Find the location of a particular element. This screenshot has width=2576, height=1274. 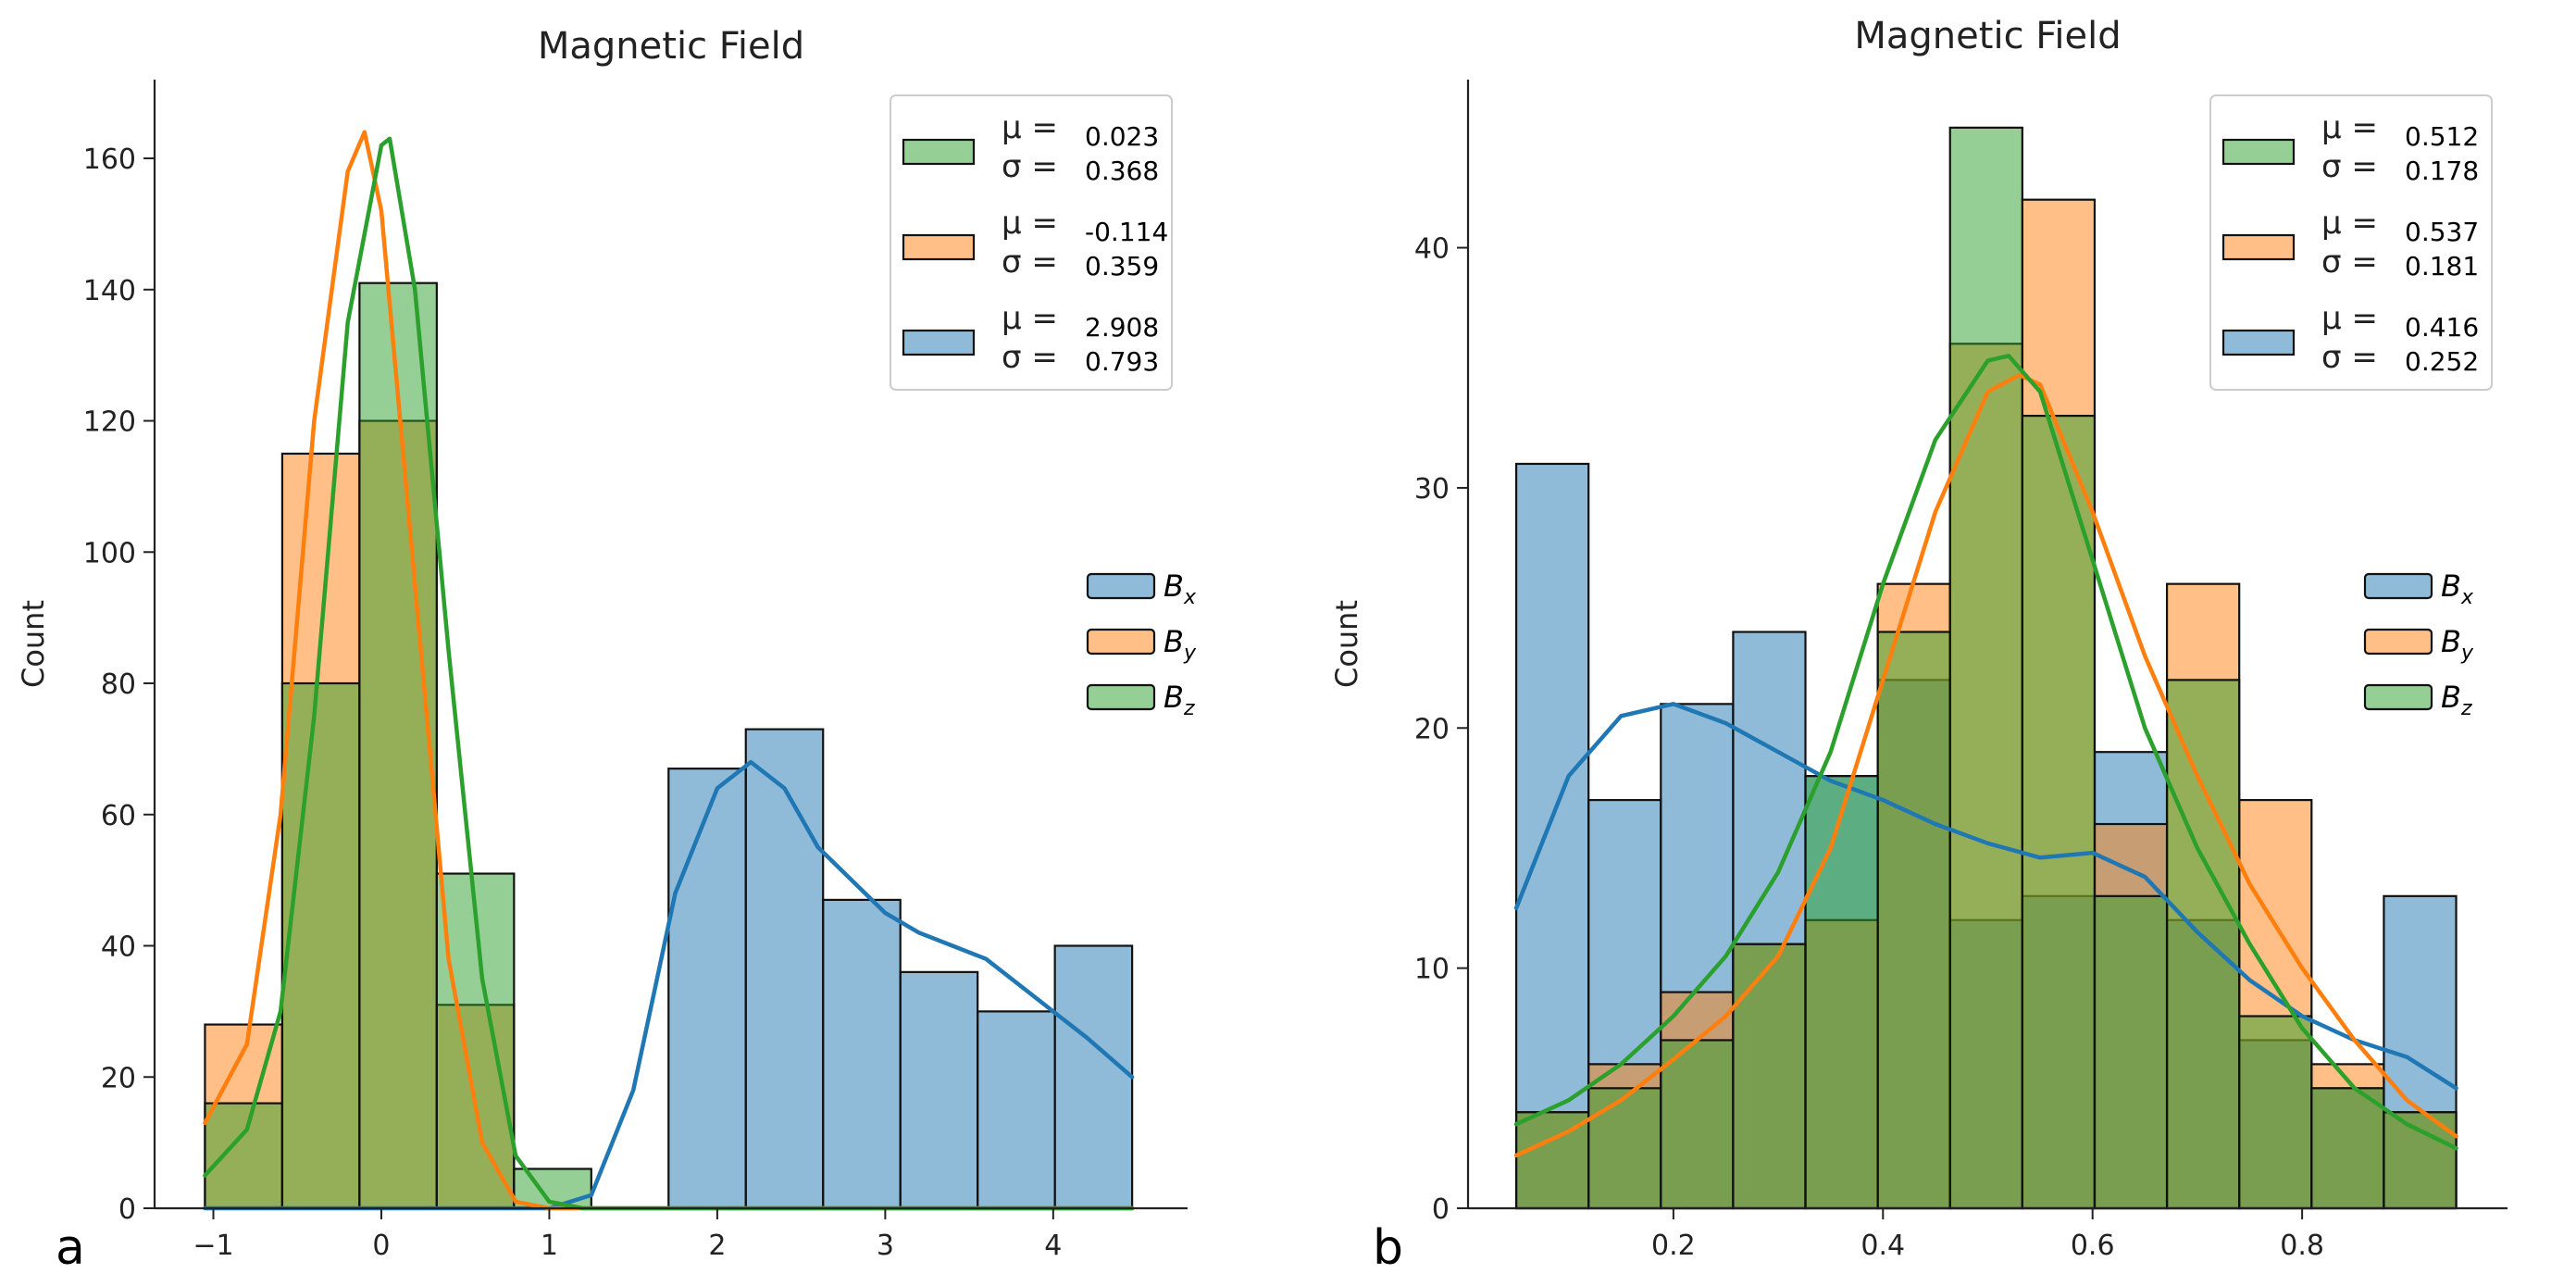

y-tick-label: 20 is located at coordinates (1432, 729).